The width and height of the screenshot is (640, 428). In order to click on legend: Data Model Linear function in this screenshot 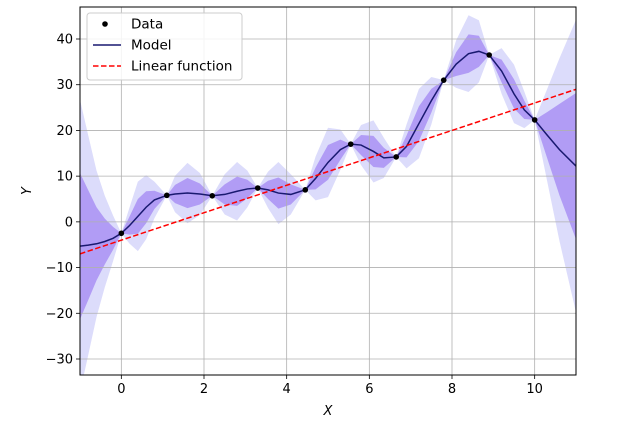, I will do `click(164, 46)`.